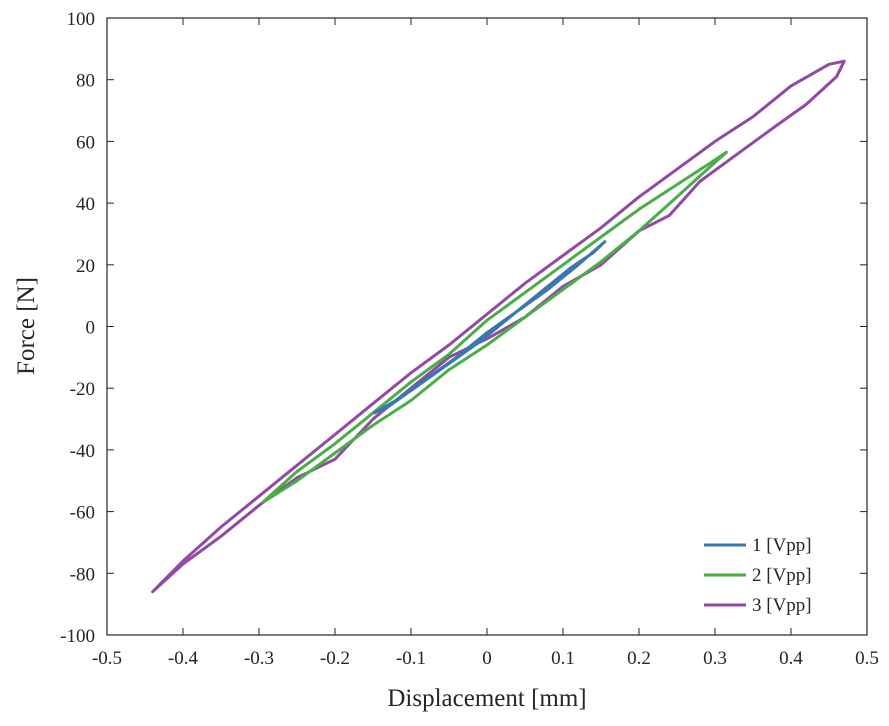  What do you see at coordinates (639, 658) in the screenshot?
I see `x-tick-label: 0.2` at bounding box center [639, 658].